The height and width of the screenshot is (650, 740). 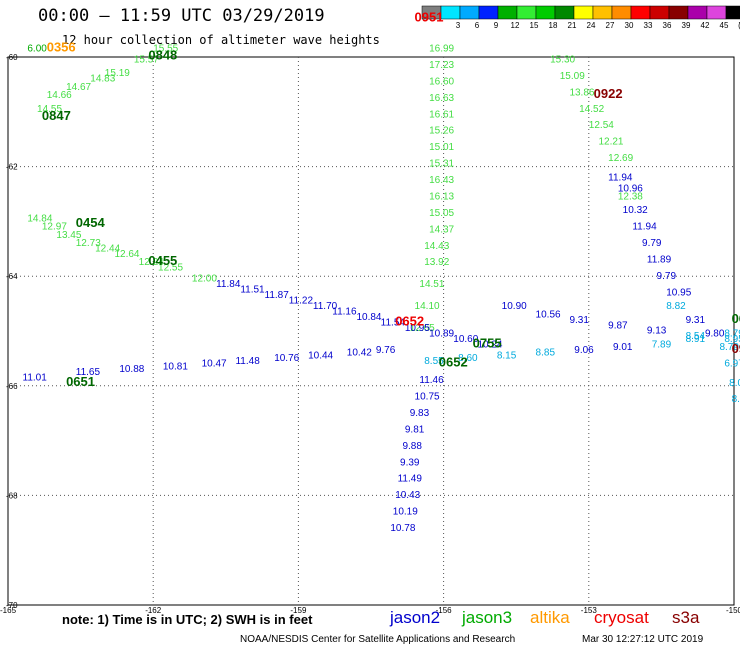 I want to click on swh-value: 15.05, so click(x=441, y=213).